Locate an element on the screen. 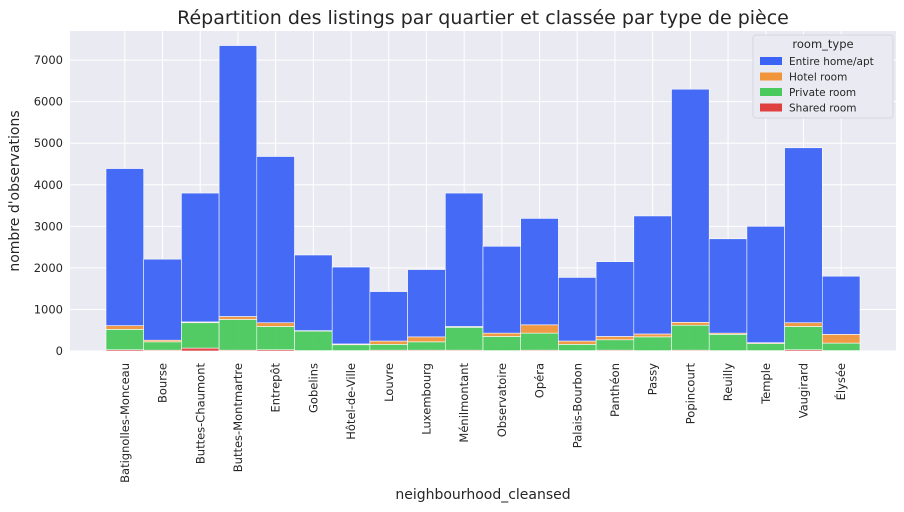 The height and width of the screenshot is (512, 904). x-axis-label: neighbourhood_cleansed is located at coordinates (482, 495).